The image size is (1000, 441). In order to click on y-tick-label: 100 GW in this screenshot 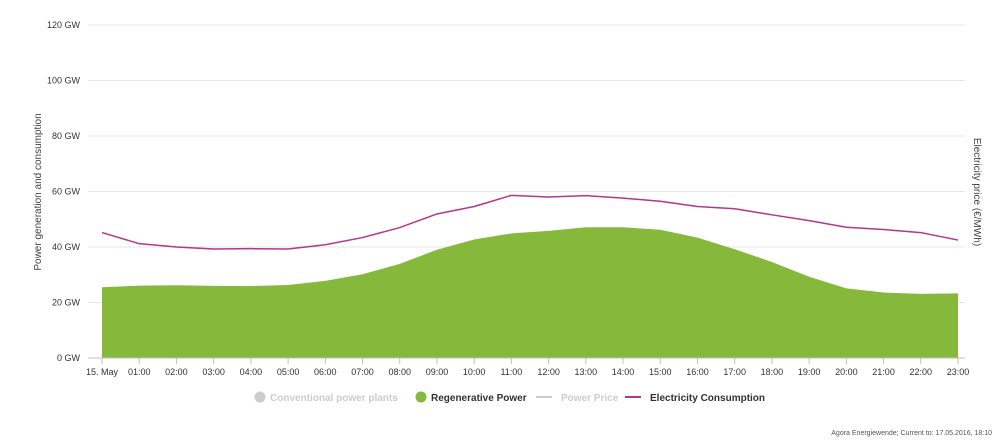, I will do `click(64, 81)`.